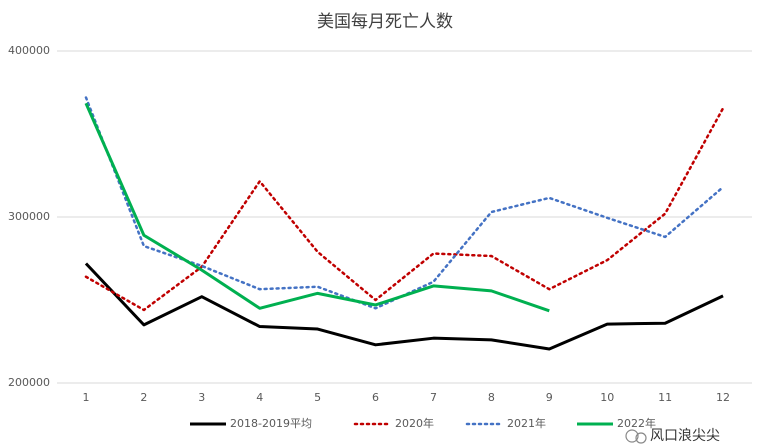 This screenshot has width=769, height=445. I want to click on x-tick-label: 11, so click(665, 397).